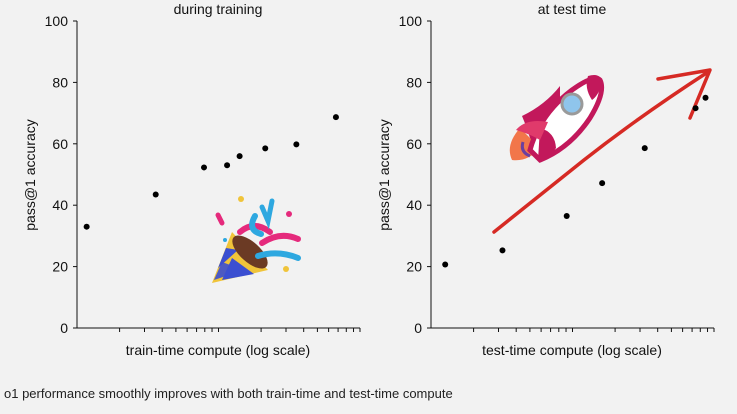  What do you see at coordinates (572, 9) in the screenshot?
I see `right-chart-title: at test time` at bounding box center [572, 9].